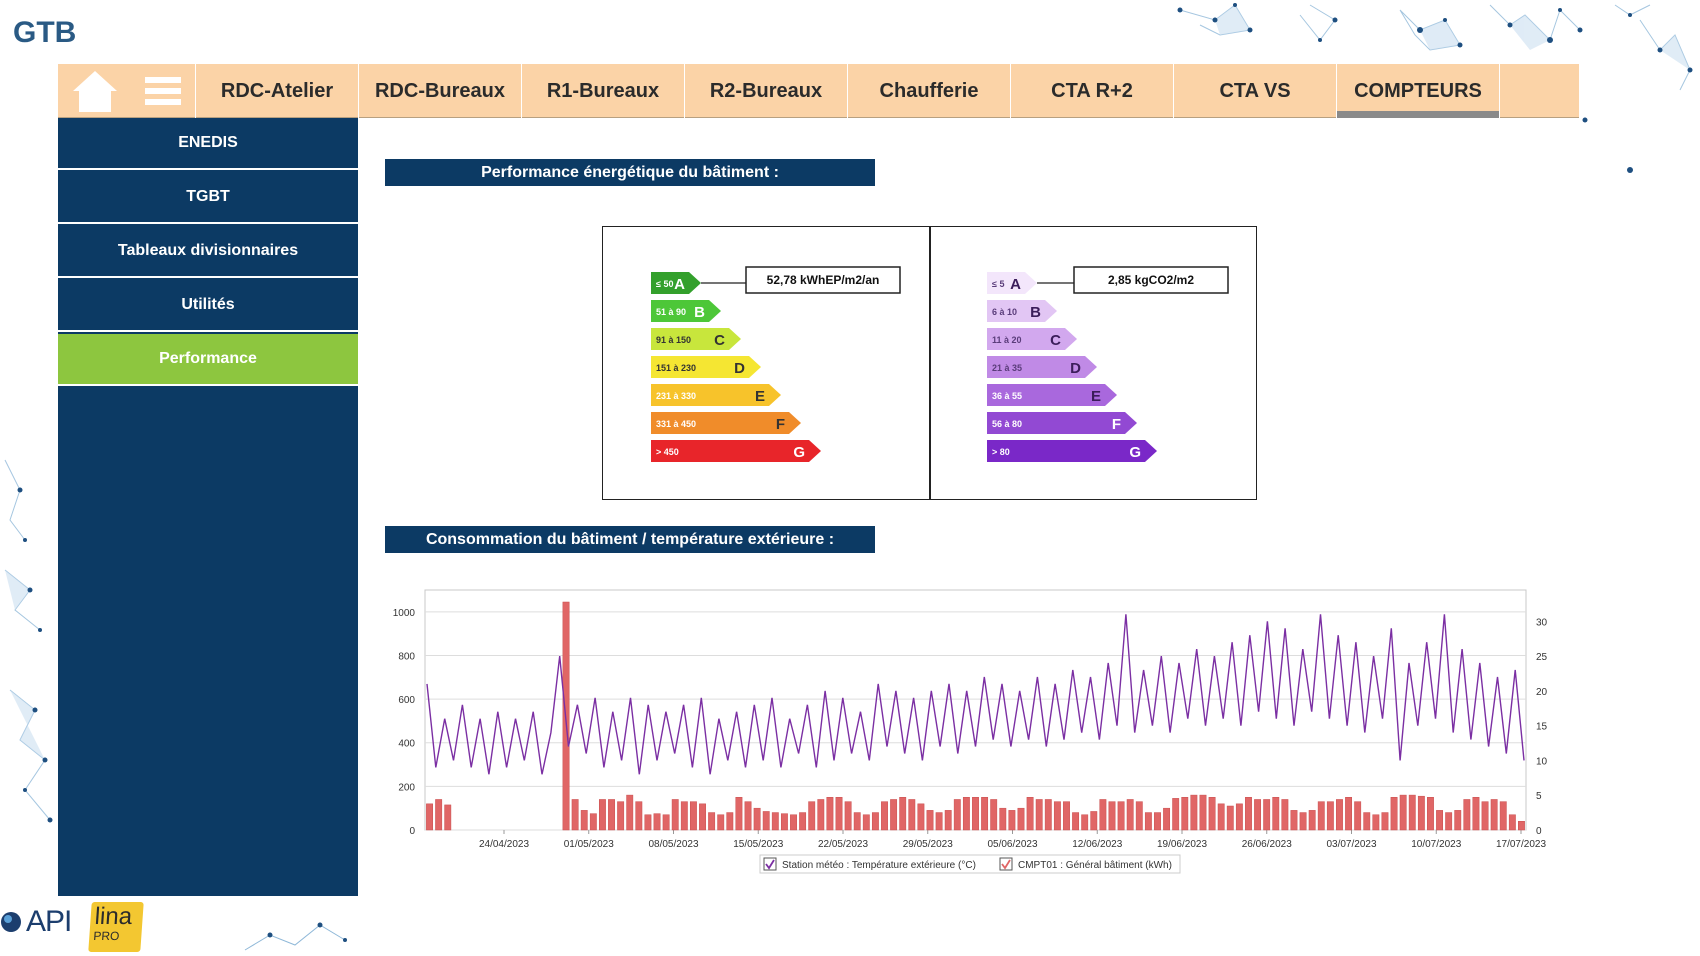 The height and width of the screenshot is (956, 1700). What do you see at coordinates (1255, 91) in the screenshot?
I see `tab-cta-vs: CTA VS` at bounding box center [1255, 91].